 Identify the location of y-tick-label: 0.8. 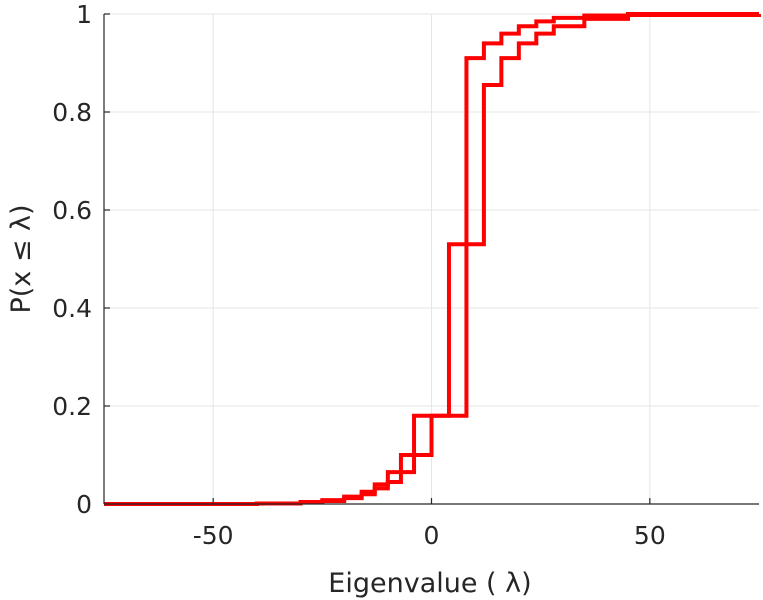
(72, 112).